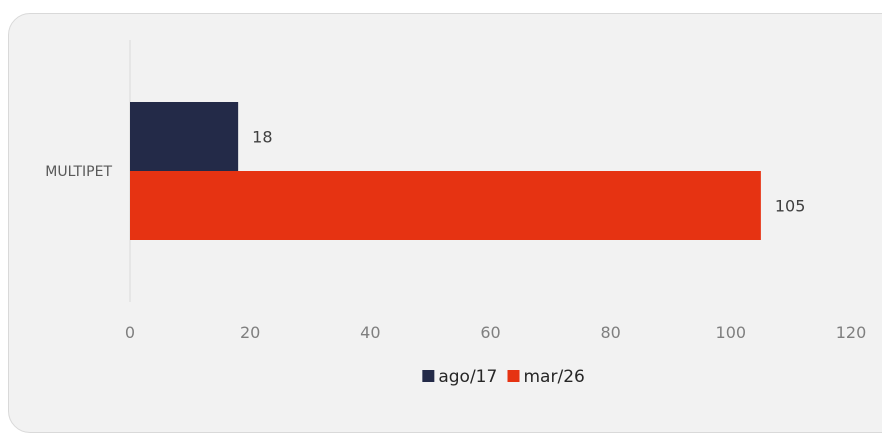 This screenshot has height=433, width=882. Describe the element at coordinates (851, 332) in the screenshot. I see `x-tick-label: 120` at that location.